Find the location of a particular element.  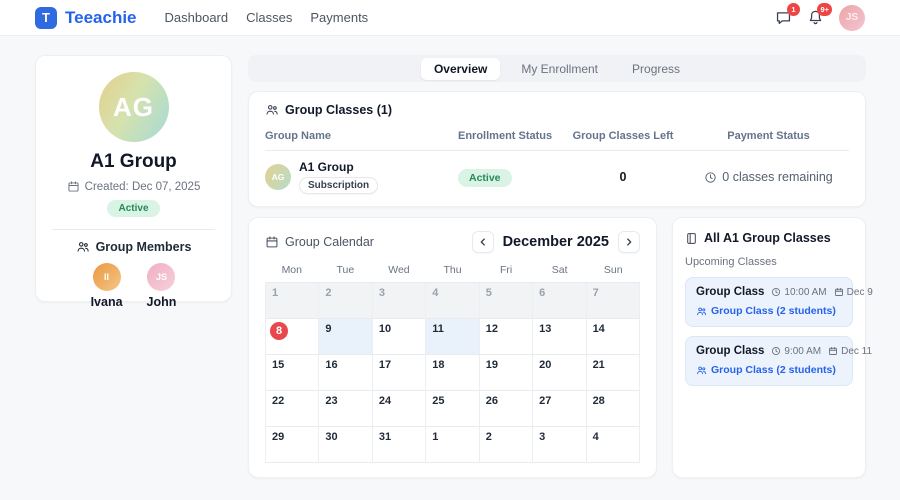

column-group-classes-left: Group Classes Left is located at coordinates (623, 136).